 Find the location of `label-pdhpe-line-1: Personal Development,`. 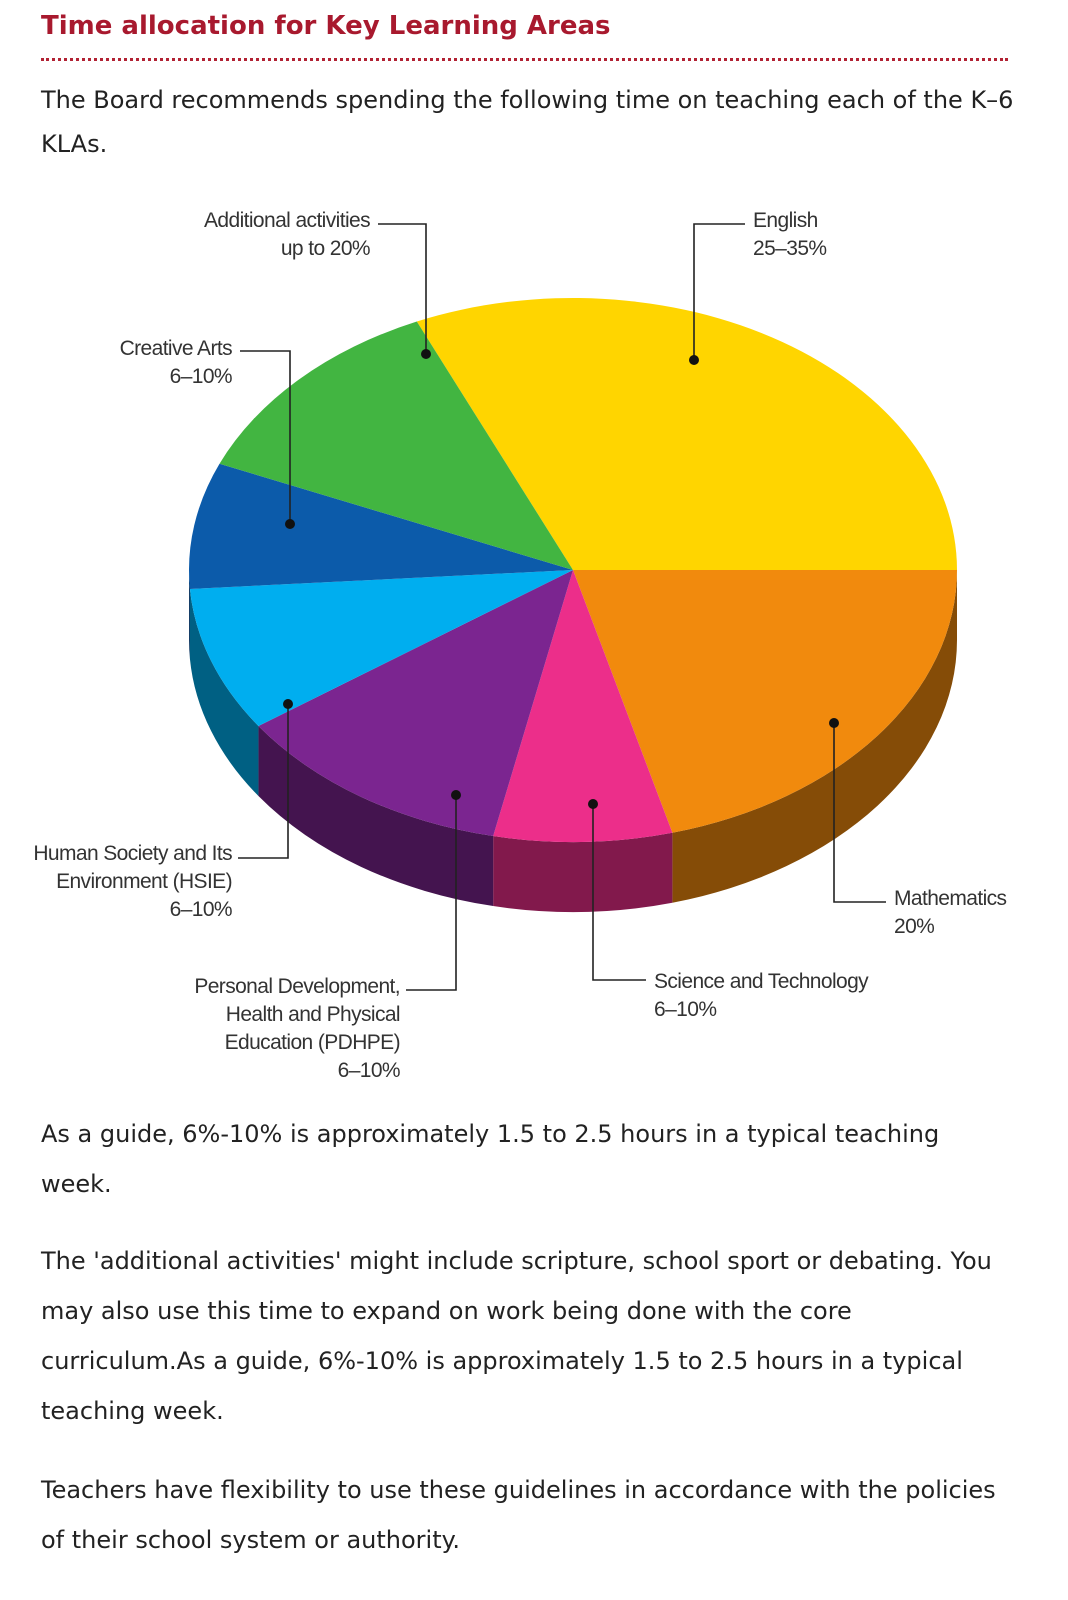

label-pdhpe-line-1: Personal Development, is located at coordinates (297, 986).